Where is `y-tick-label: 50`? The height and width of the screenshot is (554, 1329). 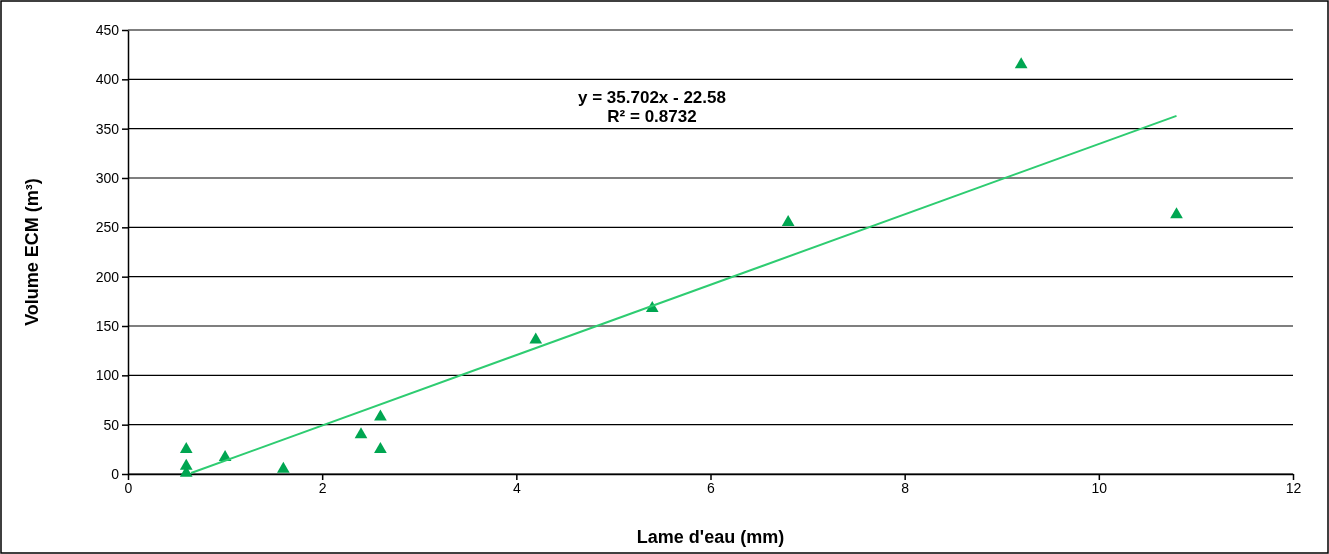 y-tick-label: 50 is located at coordinates (111, 424).